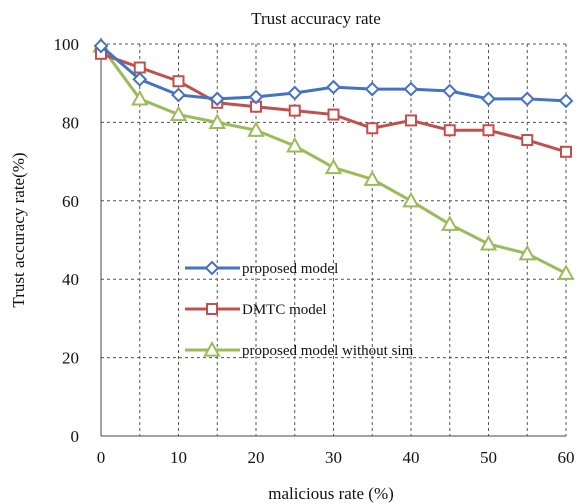 This screenshot has height=504, width=579. I want to click on y-tick-label: 80, so click(70, 122).